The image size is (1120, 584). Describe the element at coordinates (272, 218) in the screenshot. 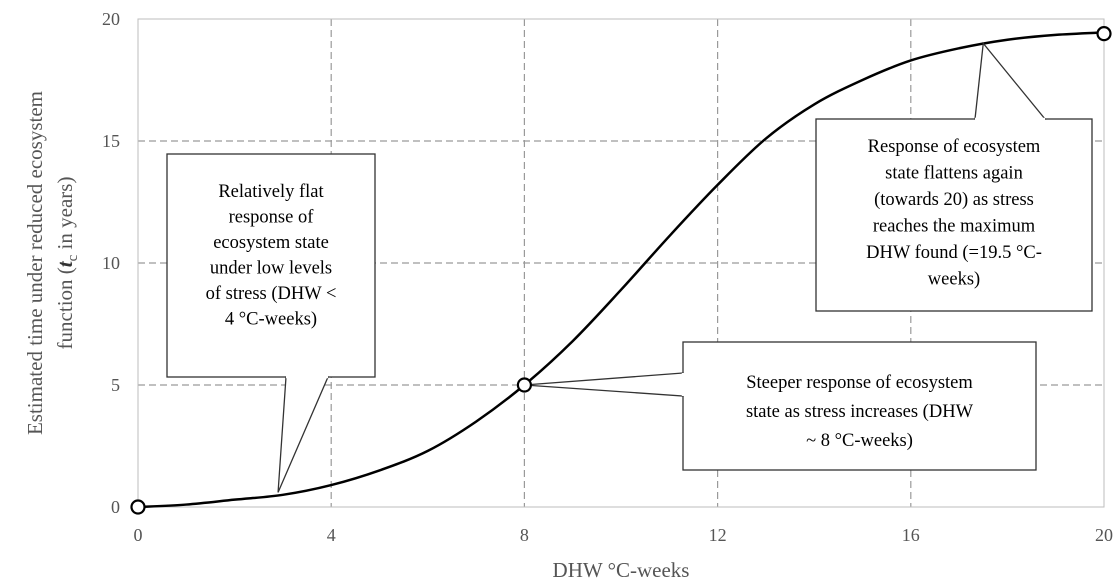

I see `callout-text-line: response of` at that location.